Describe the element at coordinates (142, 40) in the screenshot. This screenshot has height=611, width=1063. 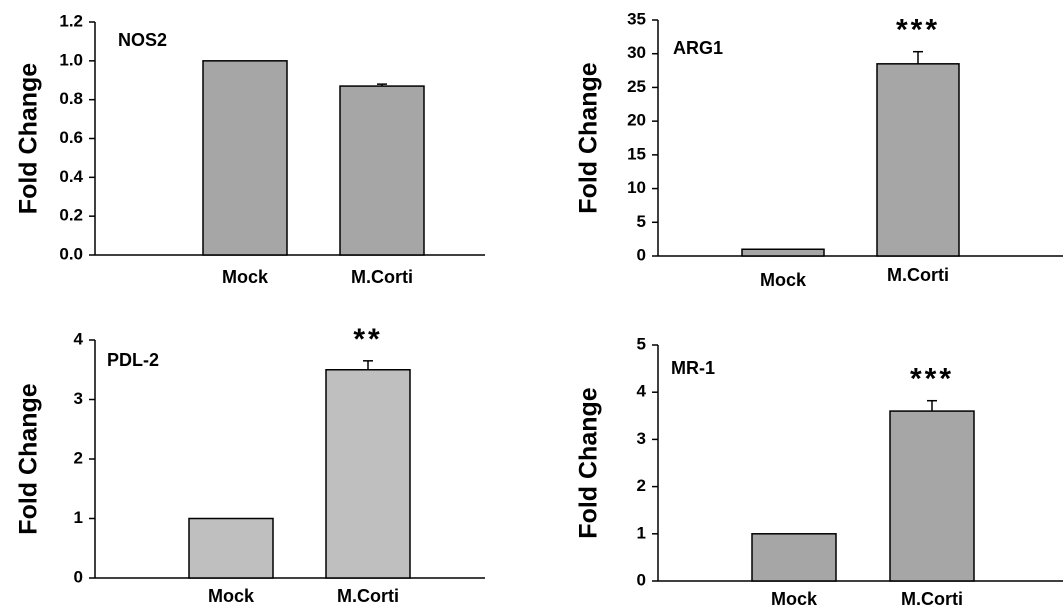
I see `chart-title: NOS2` at that location.